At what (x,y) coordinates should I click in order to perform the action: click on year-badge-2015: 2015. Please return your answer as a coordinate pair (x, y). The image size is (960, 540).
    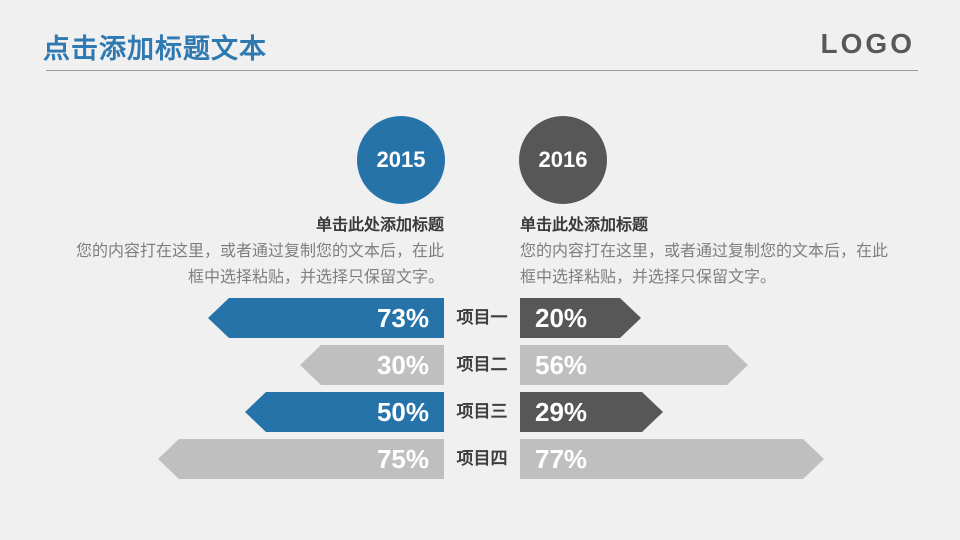
    Looking at the image, I should click on (401, 160).